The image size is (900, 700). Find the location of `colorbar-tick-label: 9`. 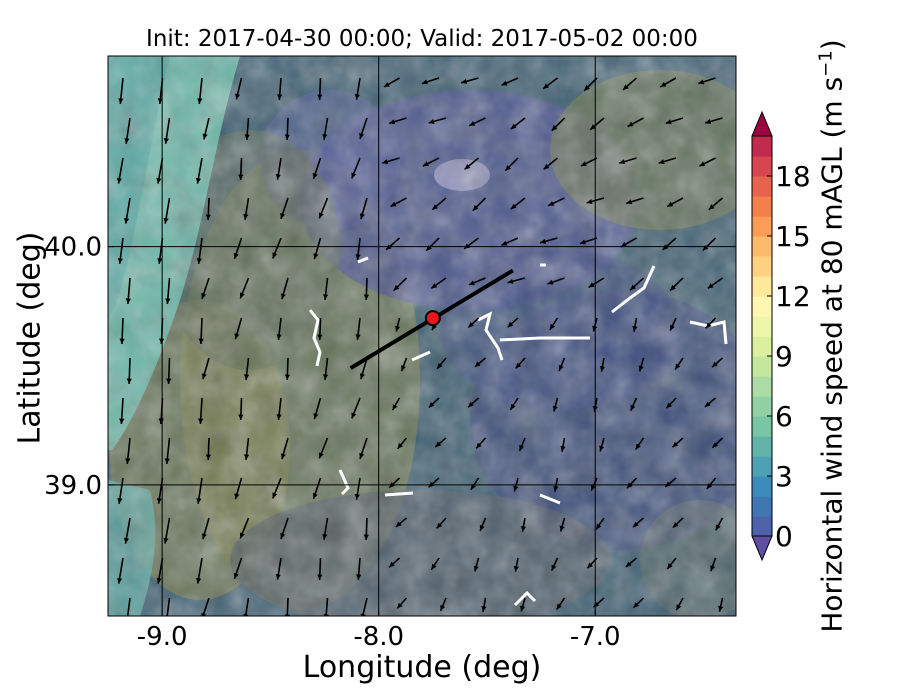

colorbar-tick-label: 9 is located at coordinates (784, 356).